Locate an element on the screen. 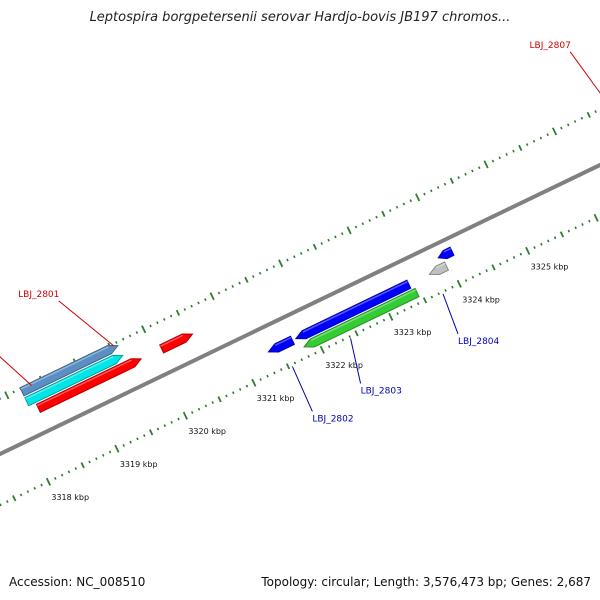 The height and width of the screenshot is (600, 600). scale-tick-label: 3325 kbp is located at coordinates (550, 266).